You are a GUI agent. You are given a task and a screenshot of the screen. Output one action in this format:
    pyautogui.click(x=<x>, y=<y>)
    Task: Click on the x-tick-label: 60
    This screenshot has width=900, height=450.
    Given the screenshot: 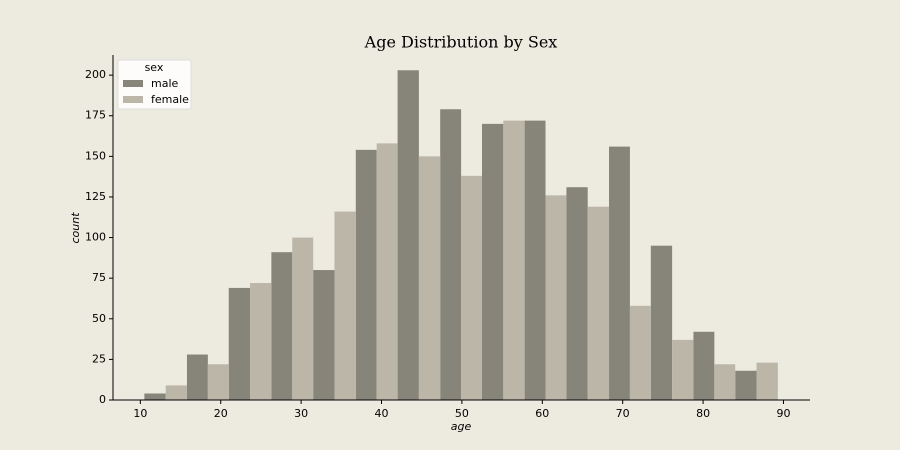 What is the action you would take?
    pyautogui.click(x=542, y=413)
    